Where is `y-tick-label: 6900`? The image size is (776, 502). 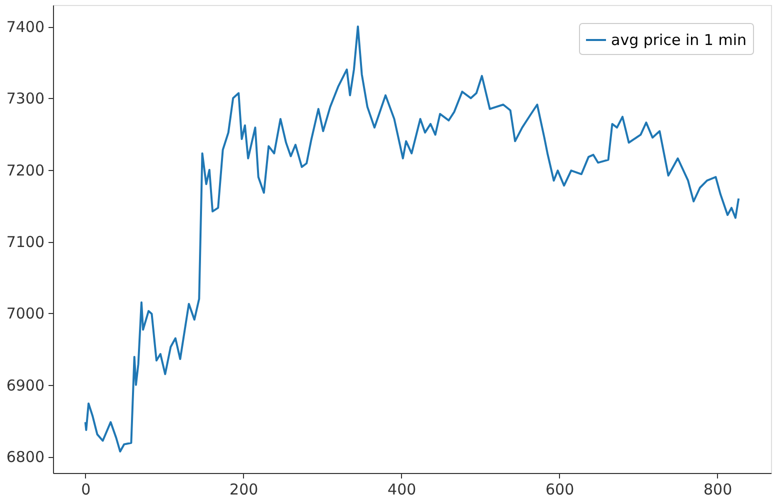 y-tick-label: 6900 is located at coordinates (25, 385).